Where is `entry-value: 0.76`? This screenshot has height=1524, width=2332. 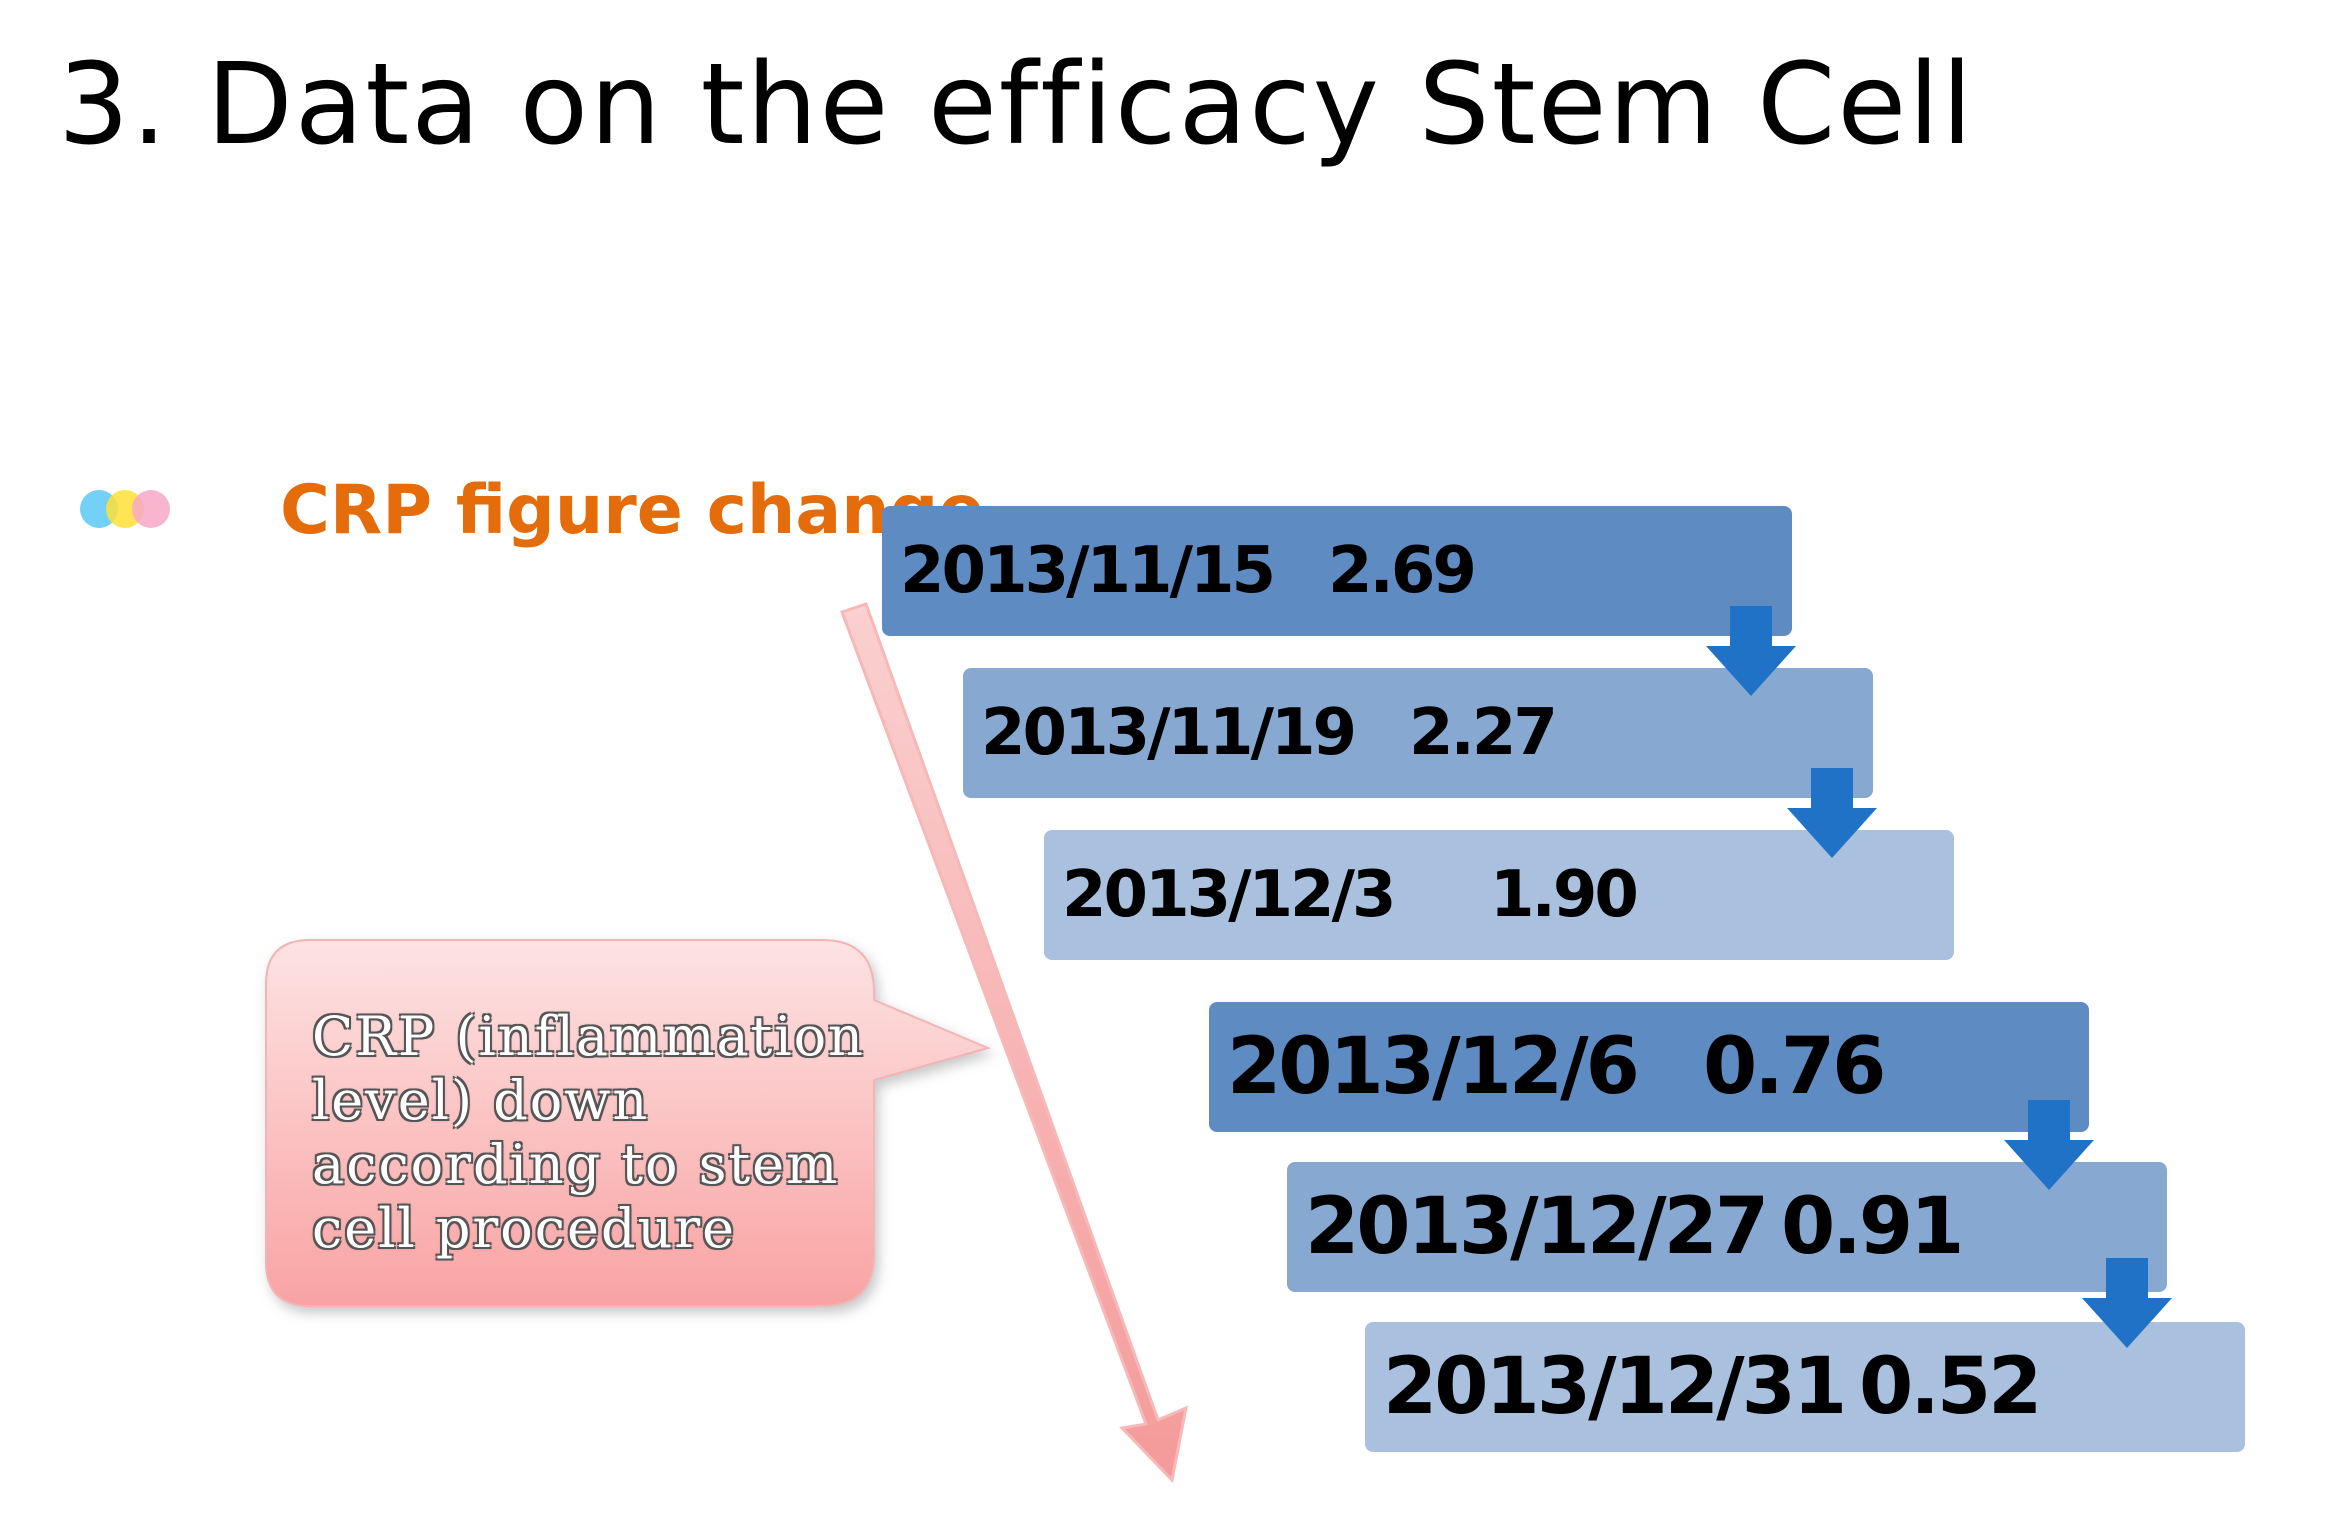
entry-value: 0.76 is located at coordinates (1794, 1067).